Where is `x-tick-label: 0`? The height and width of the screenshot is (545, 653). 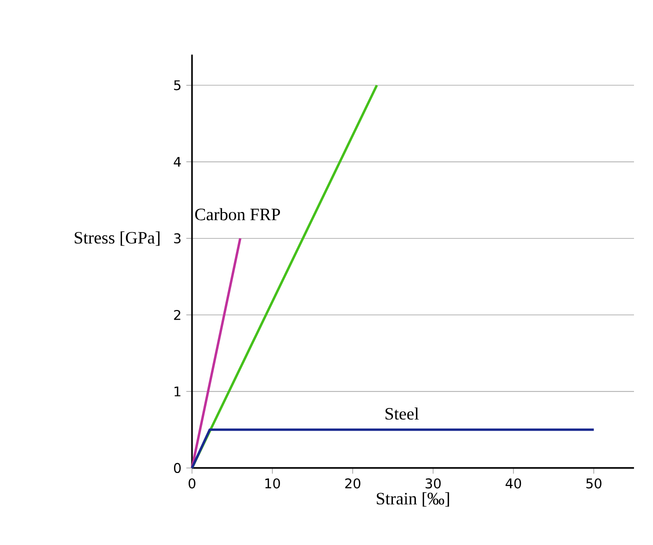
x-tick-label: 0 is located at coordinates (192, 483).